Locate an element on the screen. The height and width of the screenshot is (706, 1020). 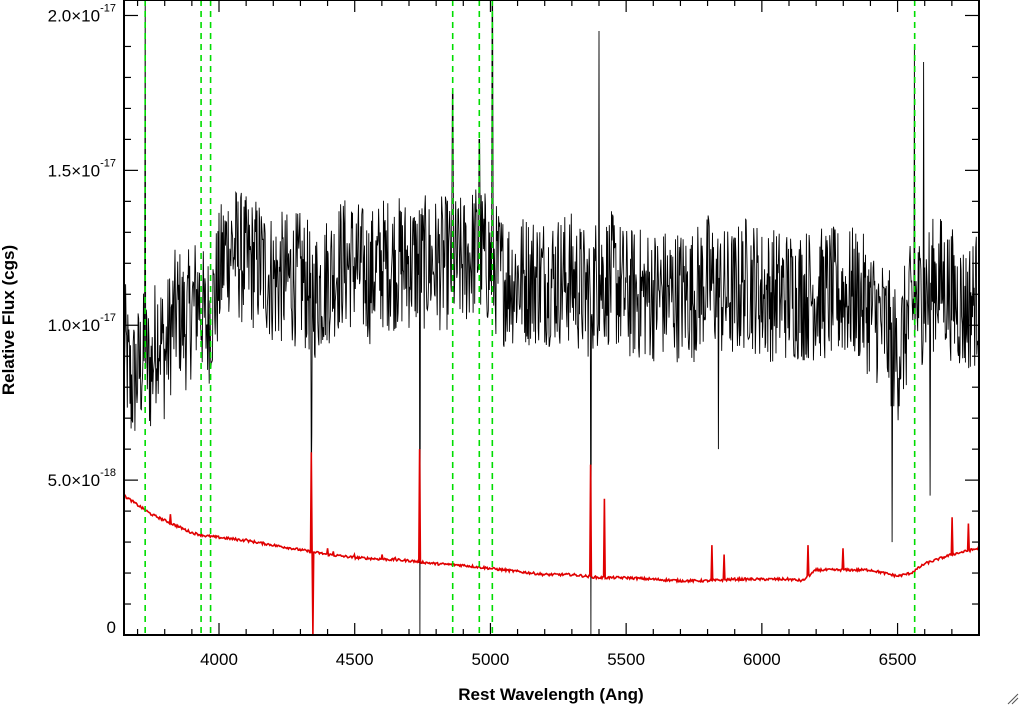
x-tick-label: 6500 is located at coordinates (898, 659).